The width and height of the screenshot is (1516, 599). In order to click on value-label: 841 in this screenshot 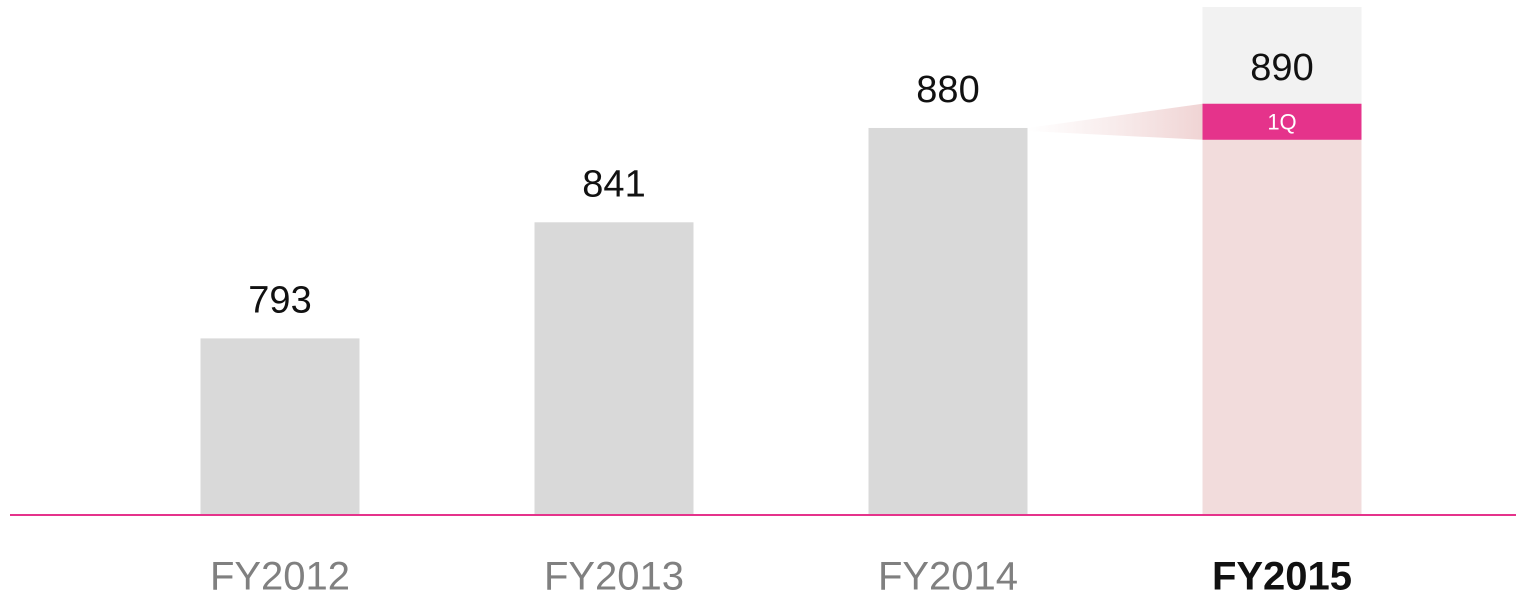, I will do `click(613, 184)`.